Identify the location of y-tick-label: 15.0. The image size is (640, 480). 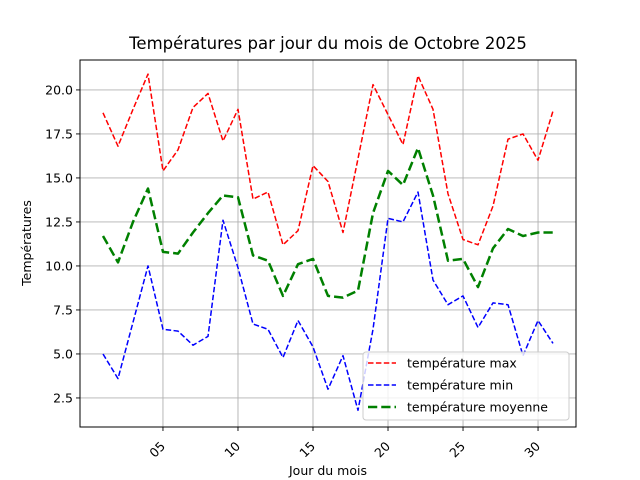
(59, 177).